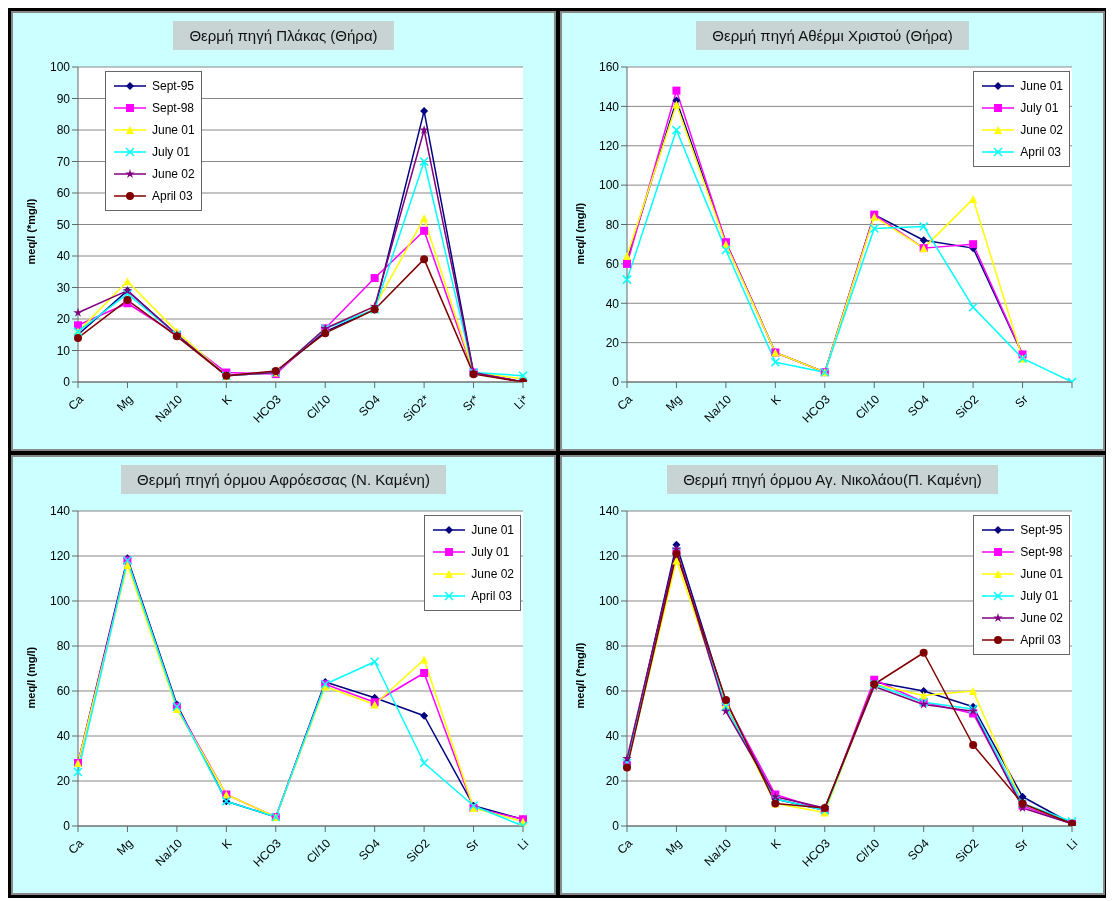  What do you see at coordinates (283, 479) in the screenshot?
I see `chart-title: Θερμή πηγή όρμου Αφρόεσσας (Ν. Καμένη)` at bounding box center [283, 479].